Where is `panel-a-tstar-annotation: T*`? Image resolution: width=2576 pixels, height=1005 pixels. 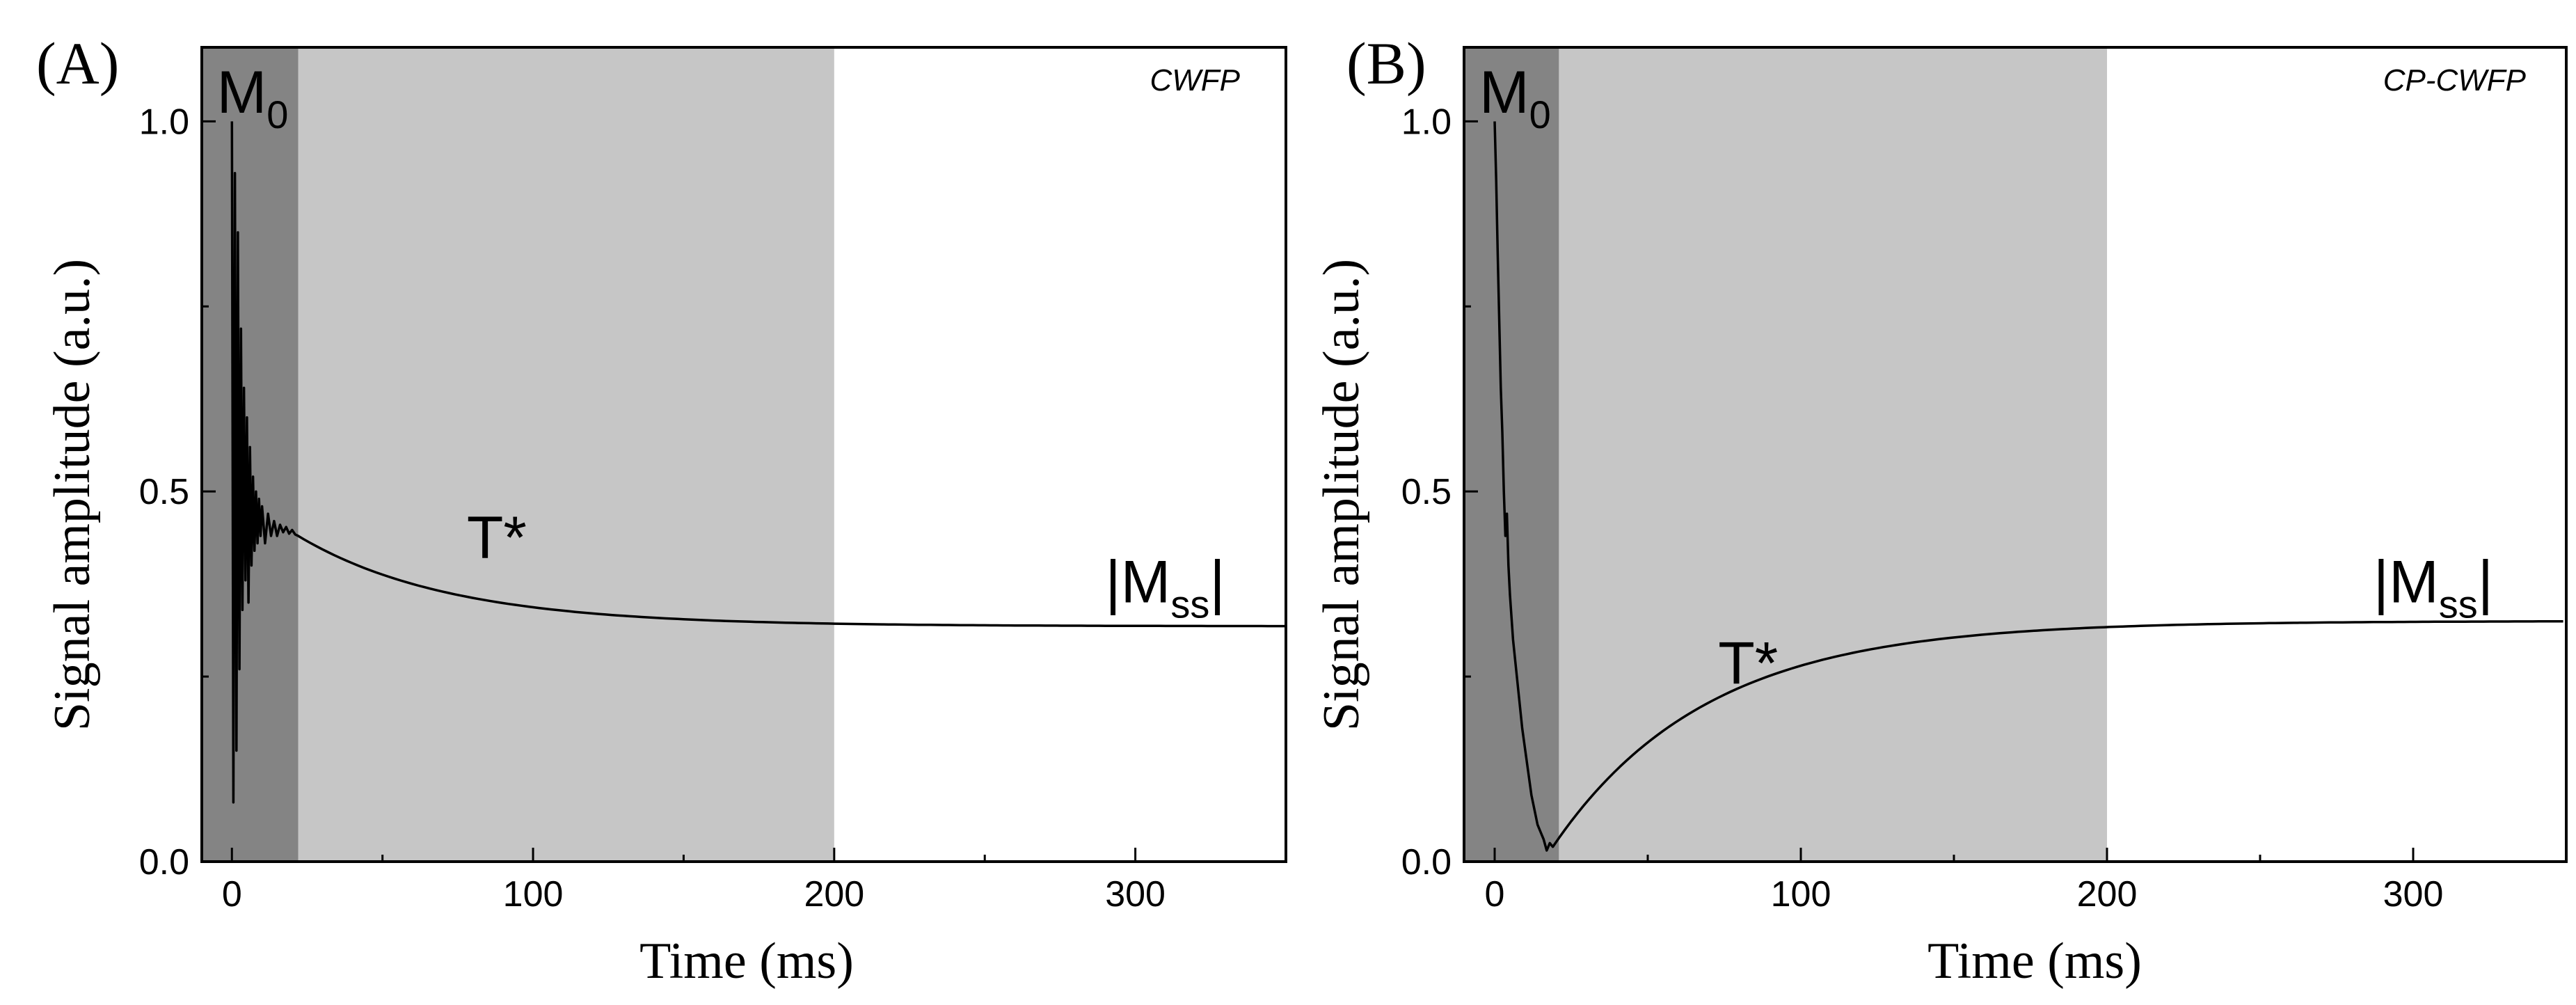
panel-a-tstar-annotation: T* is located at coordinates (497, 538).